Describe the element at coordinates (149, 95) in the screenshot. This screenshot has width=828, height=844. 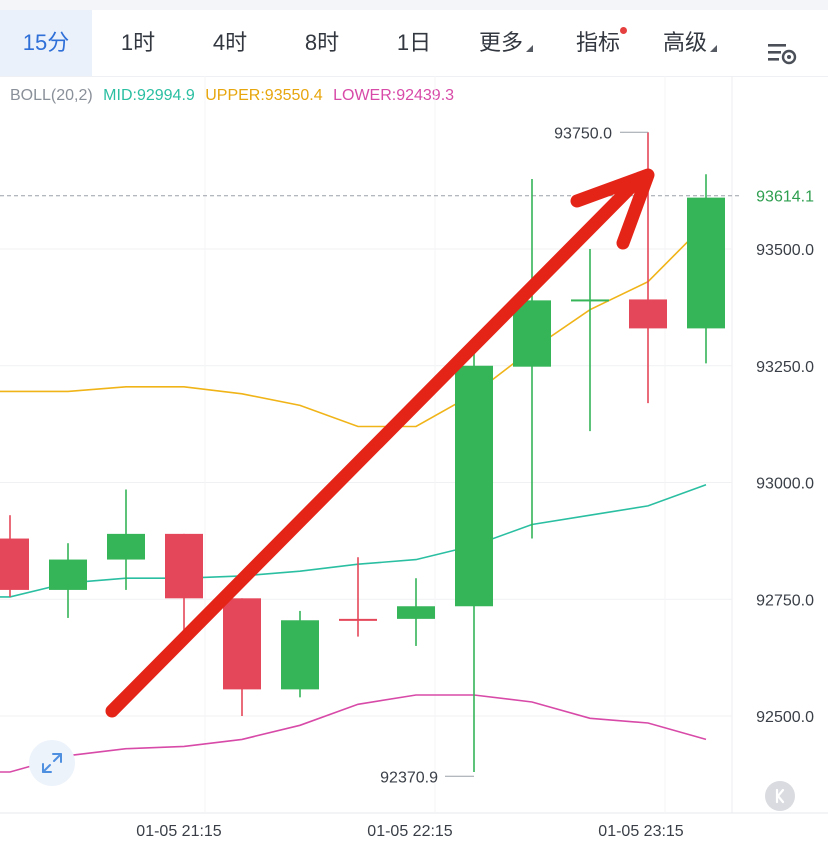
I see `legend-mid: MID:92994.9` at that location.